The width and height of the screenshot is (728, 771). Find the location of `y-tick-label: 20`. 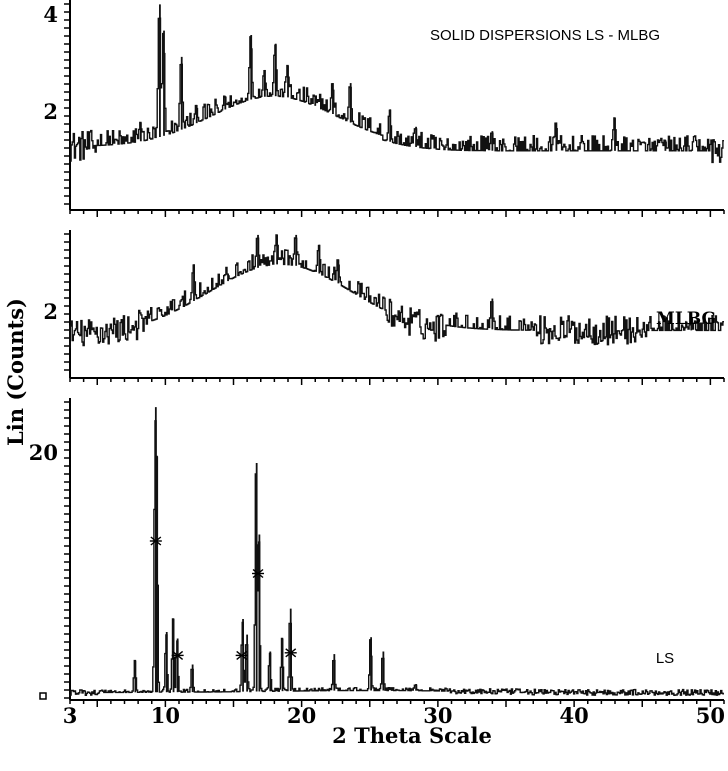

y-tick-label: 20 is located at coordinates (43, 452).